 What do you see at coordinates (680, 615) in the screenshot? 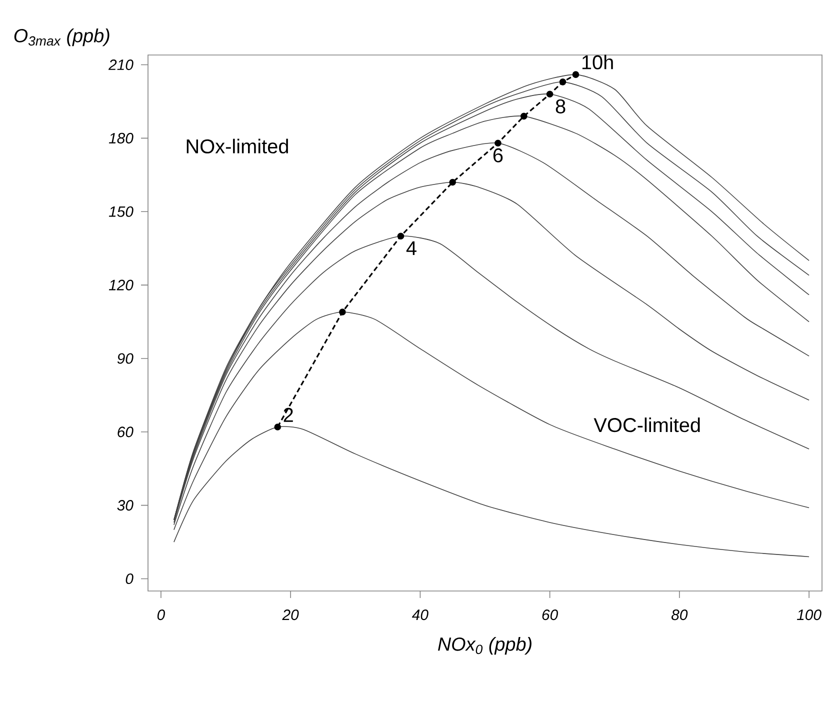
I see `x-tick-label: 80` at bounding box center [680, 615].